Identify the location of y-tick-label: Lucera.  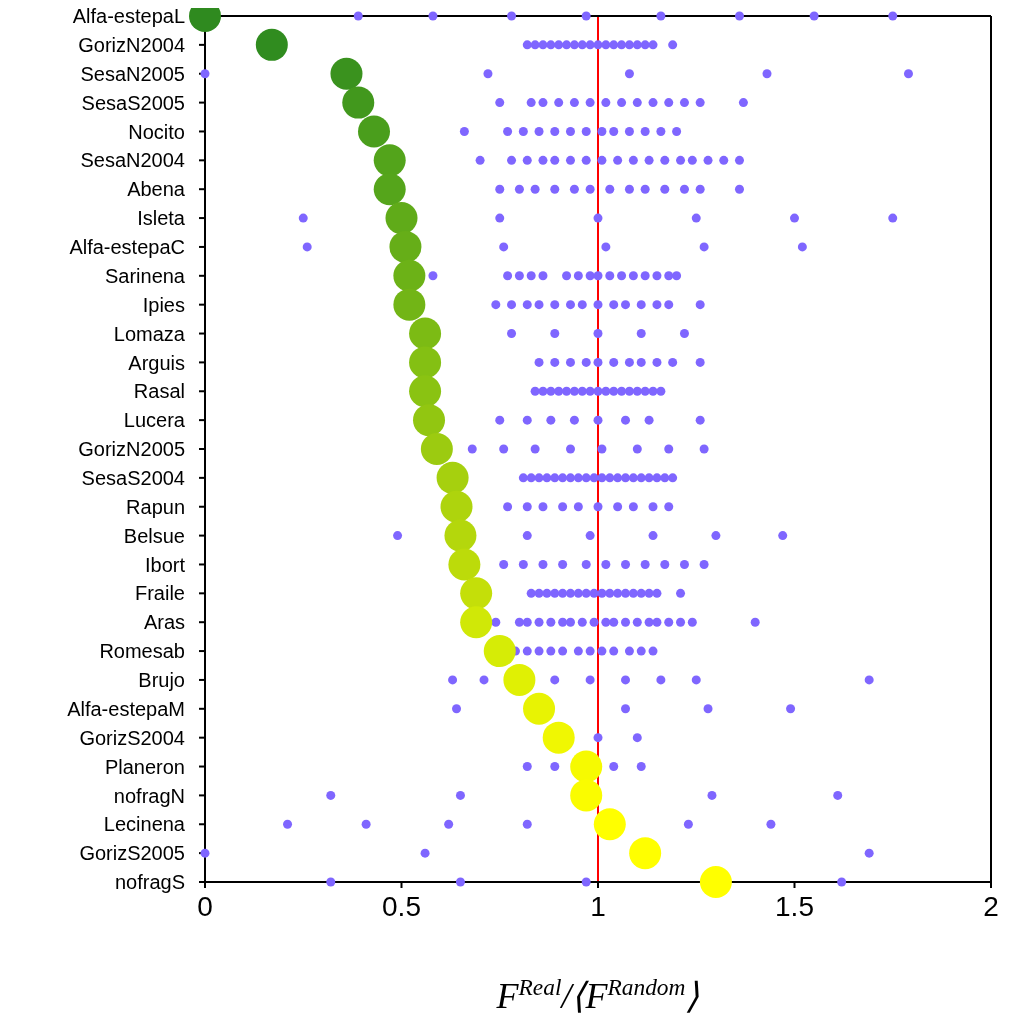
(154, 420).